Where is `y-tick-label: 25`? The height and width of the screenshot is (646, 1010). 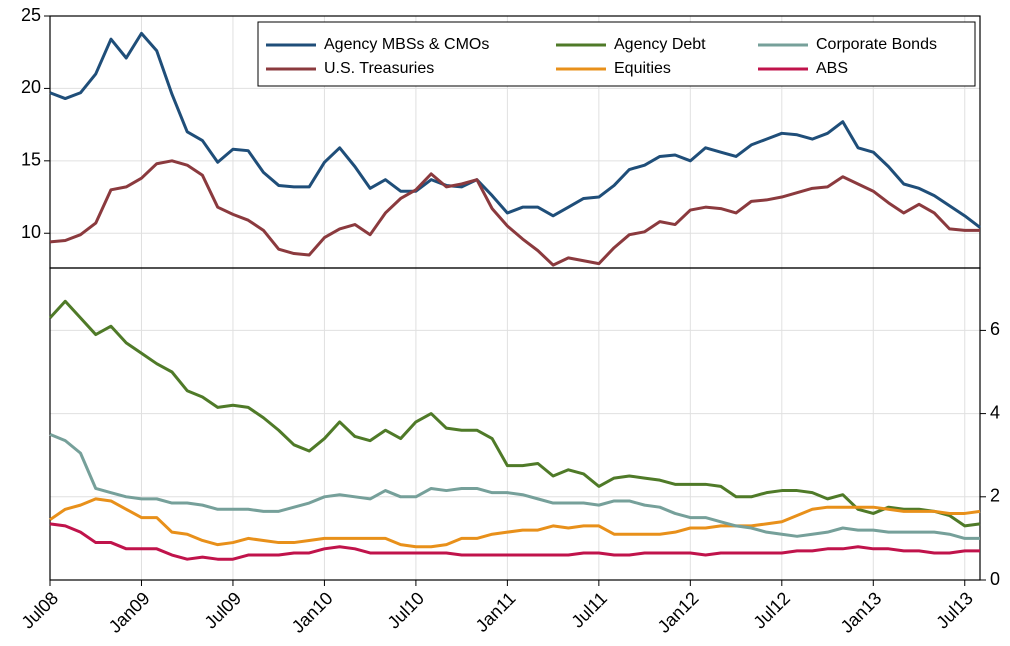 y-tick-label: 25 is located at coordinates (31, 15).